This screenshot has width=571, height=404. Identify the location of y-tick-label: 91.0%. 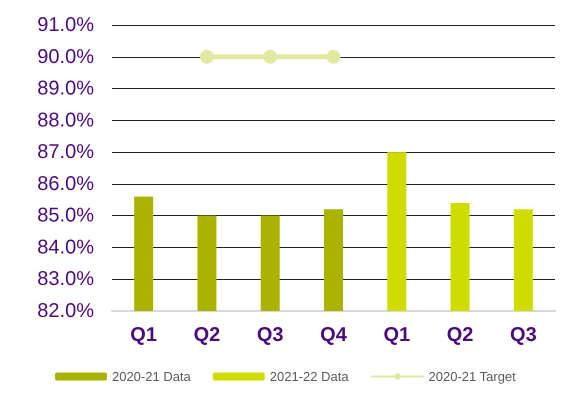
(65, 25).